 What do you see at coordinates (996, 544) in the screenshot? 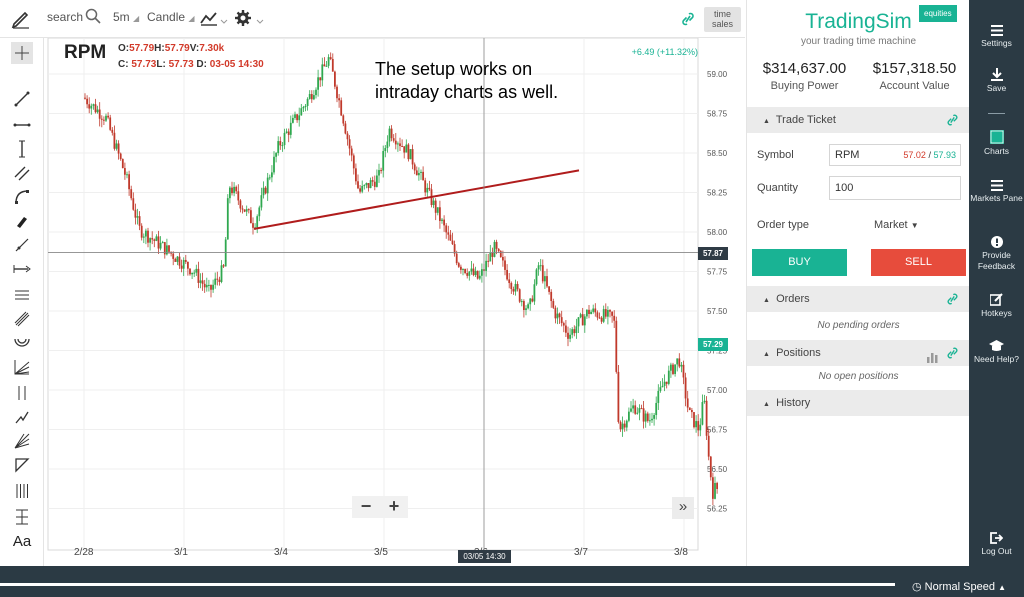
I see `sidebar-item-logout: Log Out` at bounding box center [996, 544].